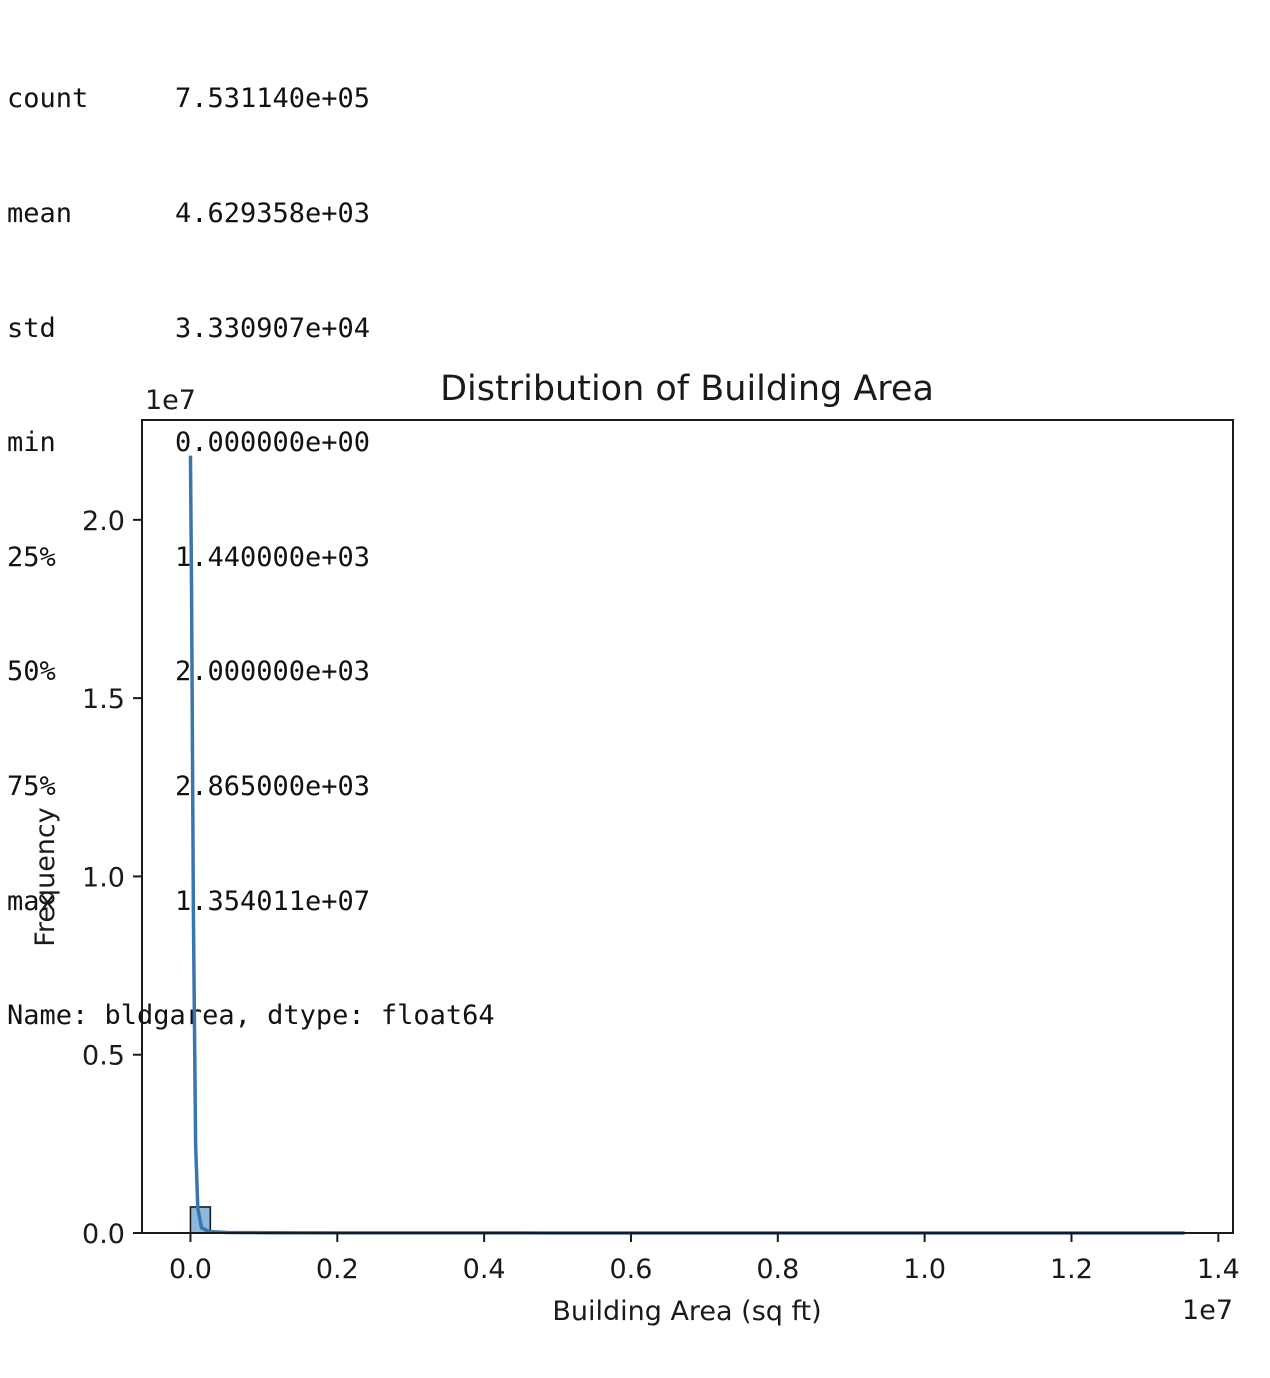 The width and height of the screenshot is (1270, 1378). What do you see at coordinates (1218, 1269) in the screenshot?
I see `x-tick-label: 1.4` at bounding box center [1218, 1269].